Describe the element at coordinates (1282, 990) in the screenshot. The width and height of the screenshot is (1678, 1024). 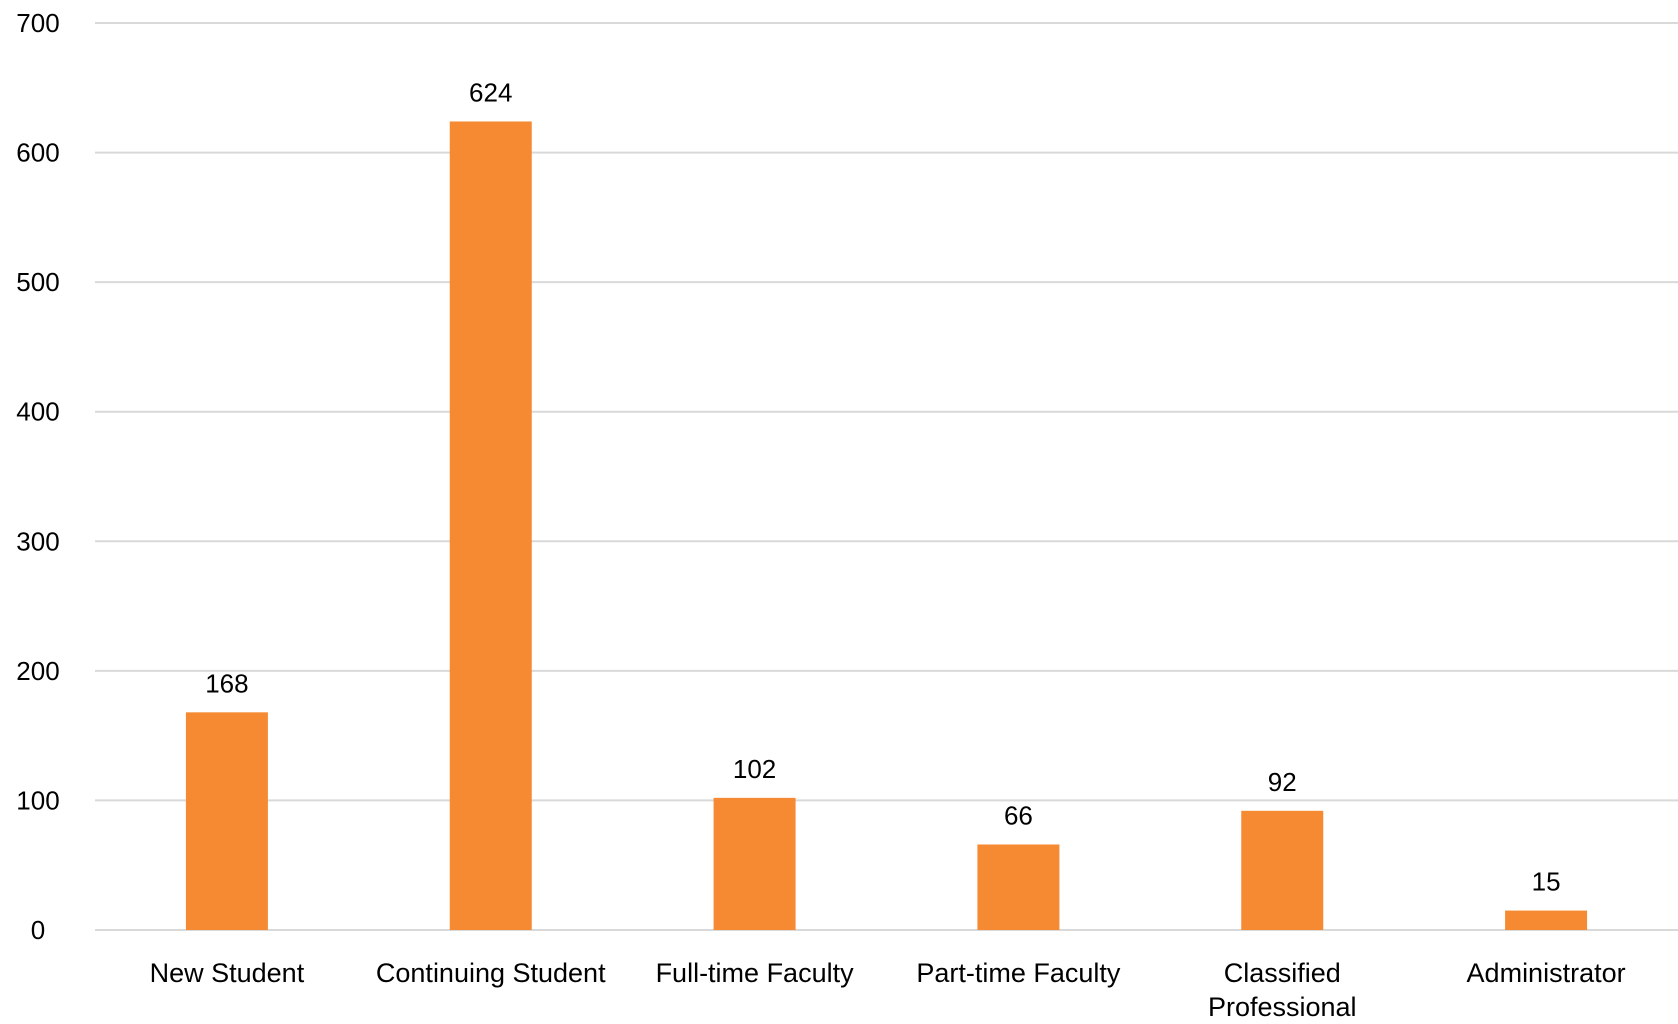
I see `x-category-label: Classified Professional` at that location.